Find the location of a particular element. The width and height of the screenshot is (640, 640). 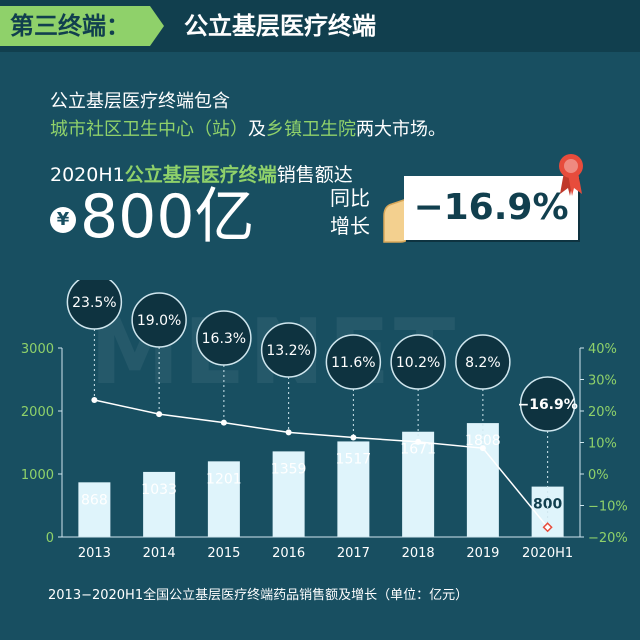

y-tick-label: 2000 is located at coordinates (37, 412).